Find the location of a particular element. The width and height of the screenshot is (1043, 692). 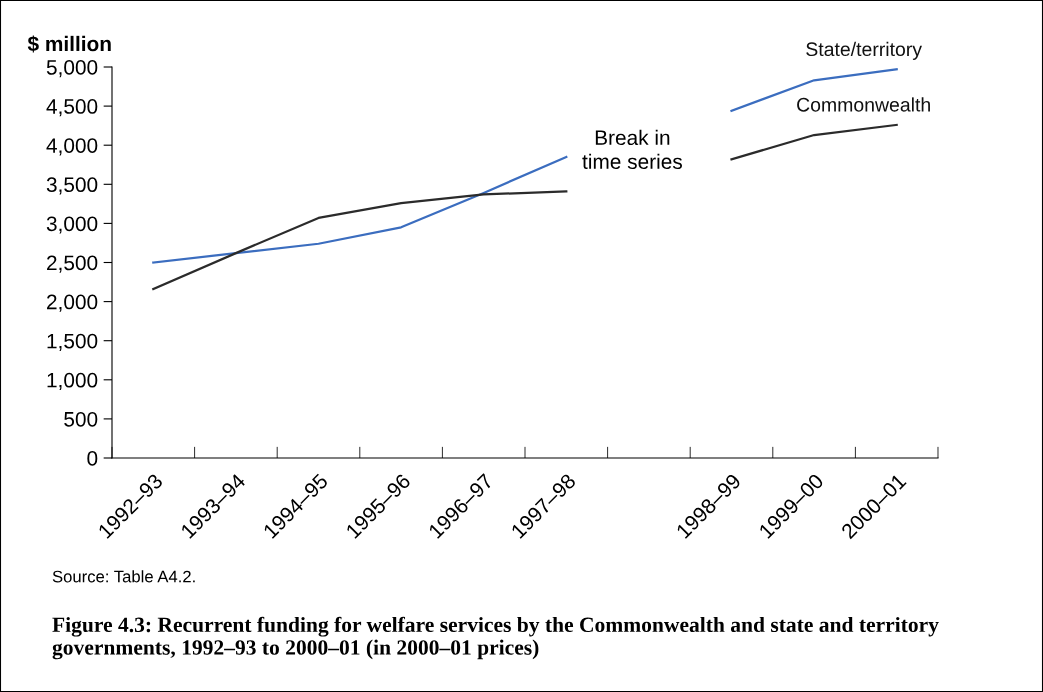

y-tick-label: 1,000 is located at coordinates (72, 381).